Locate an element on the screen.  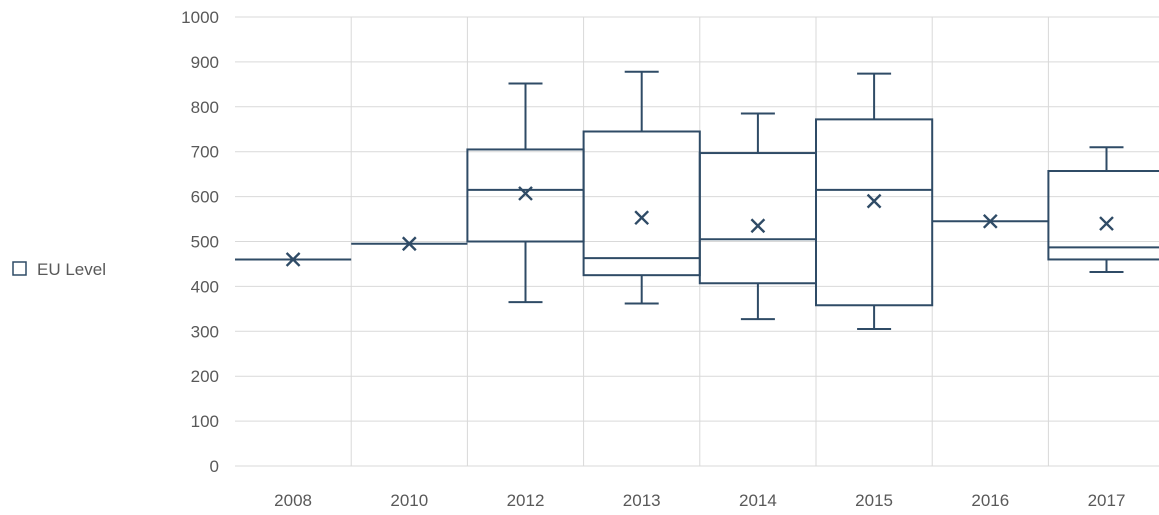
y-tick-label: 600 is located at coordinates (205, 197).